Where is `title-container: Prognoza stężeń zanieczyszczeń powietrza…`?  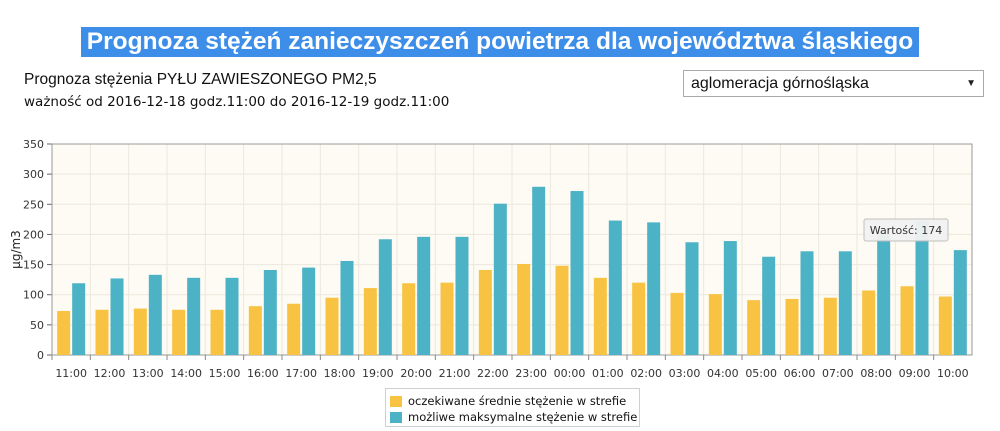
title-container: Prognoza stężeń zanieczyszczeń powietrza… is located at coordinates (500, 42).